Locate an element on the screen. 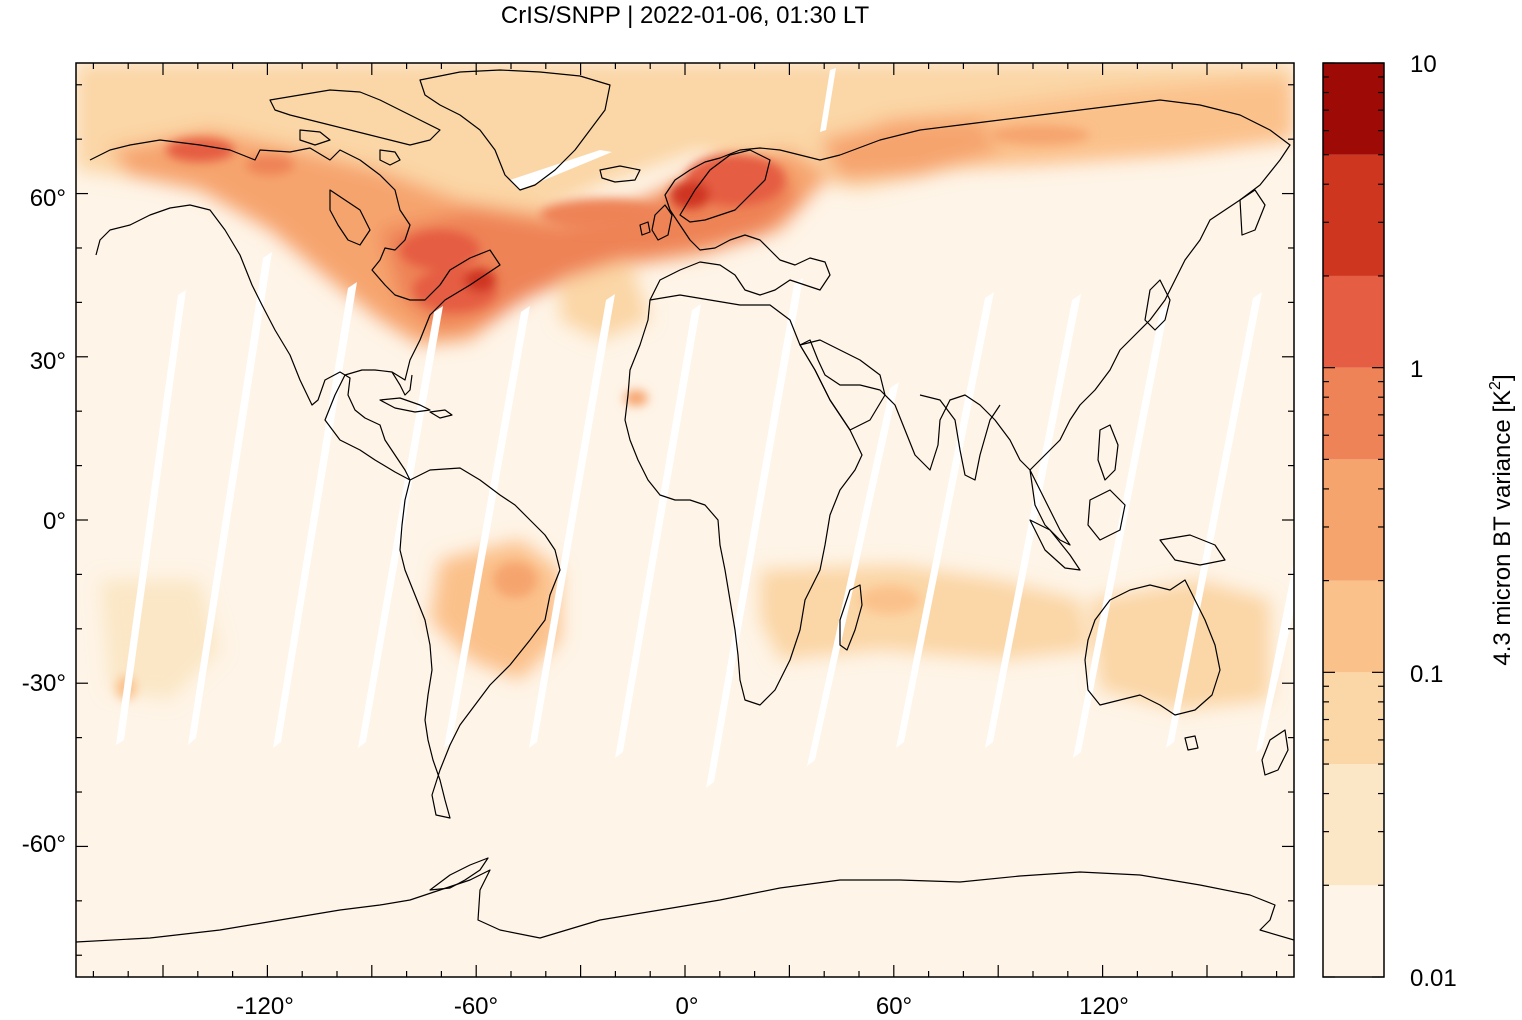 The width and height of the screenshot is (1522, 1020). y-tick-label: 30° is located at coordinates (48, 361).